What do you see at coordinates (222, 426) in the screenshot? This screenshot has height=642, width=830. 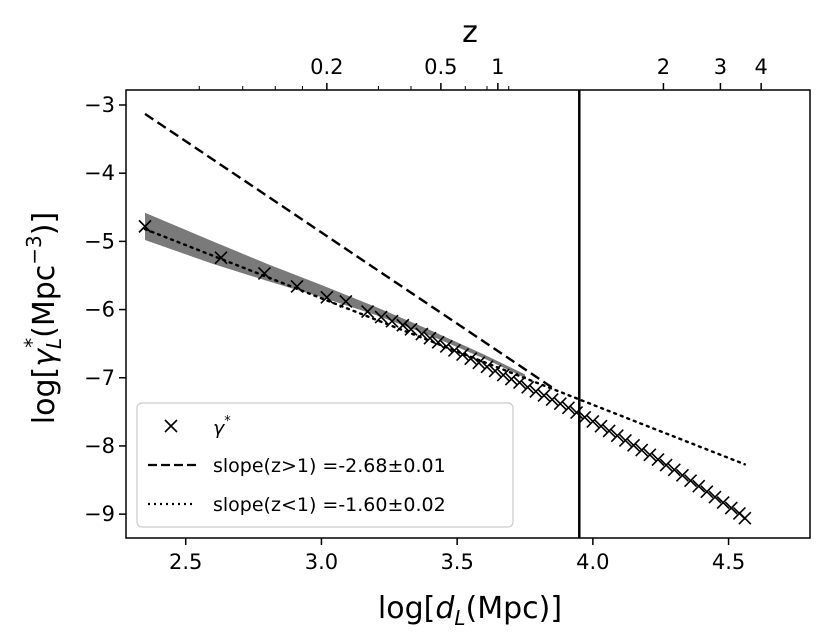 I see `legend-label-gamma: γ*` at bounding box center [222, 426].